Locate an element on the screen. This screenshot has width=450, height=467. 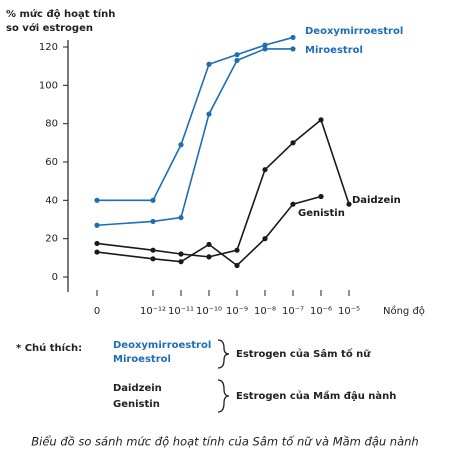
legend-label: Miroestrol is located at coordinates (142, 359).